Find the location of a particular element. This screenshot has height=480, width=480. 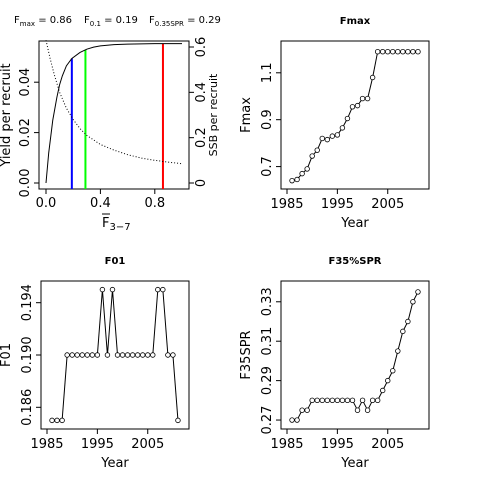

x-tick-label: 0.8 is located at coordinates (154, 203).